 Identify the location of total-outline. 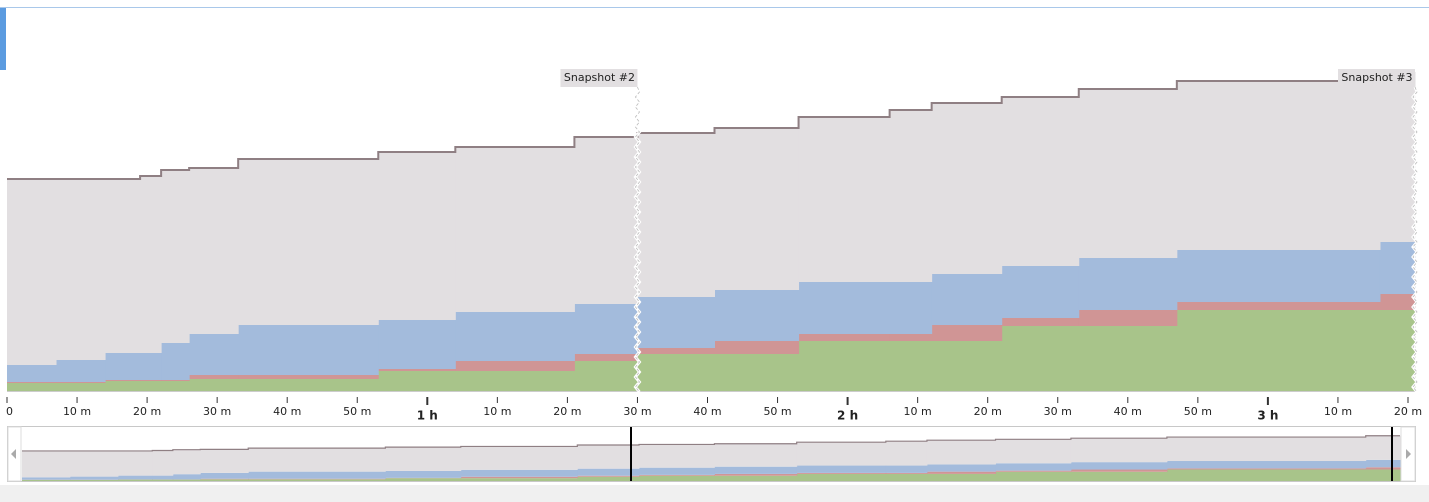
(711, 443).